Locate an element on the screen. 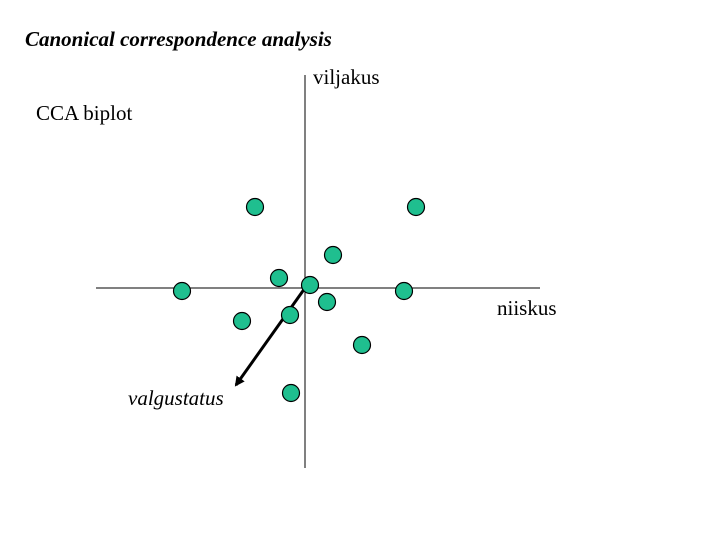 The width and height of the screenshot is (720, 540). title: Canonical correspondence analysis is located at coordinates (178, 39).